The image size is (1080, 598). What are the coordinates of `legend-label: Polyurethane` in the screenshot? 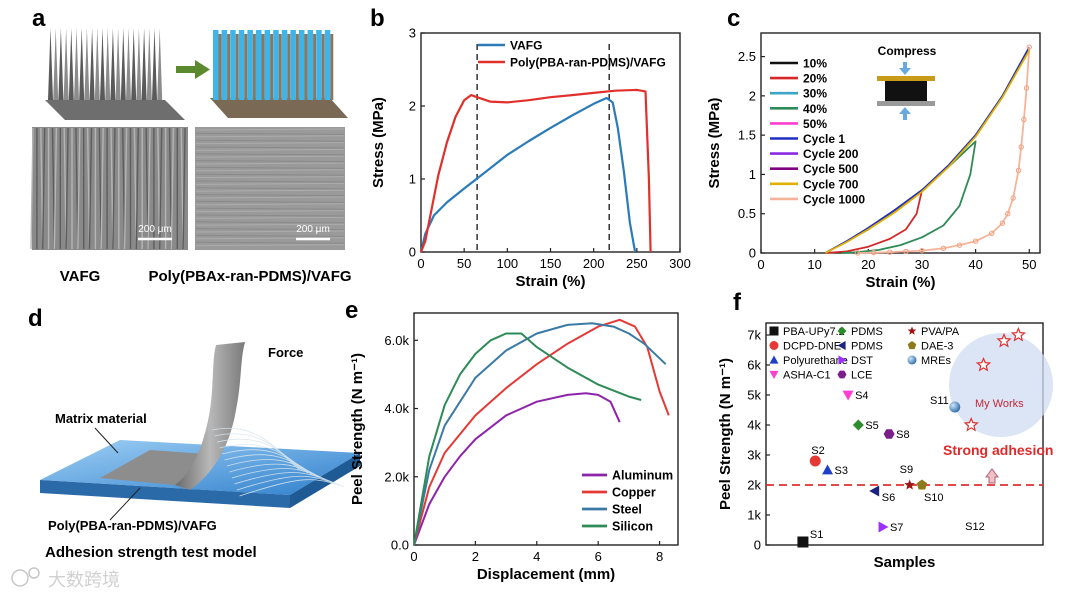 It's located at (815, 361).